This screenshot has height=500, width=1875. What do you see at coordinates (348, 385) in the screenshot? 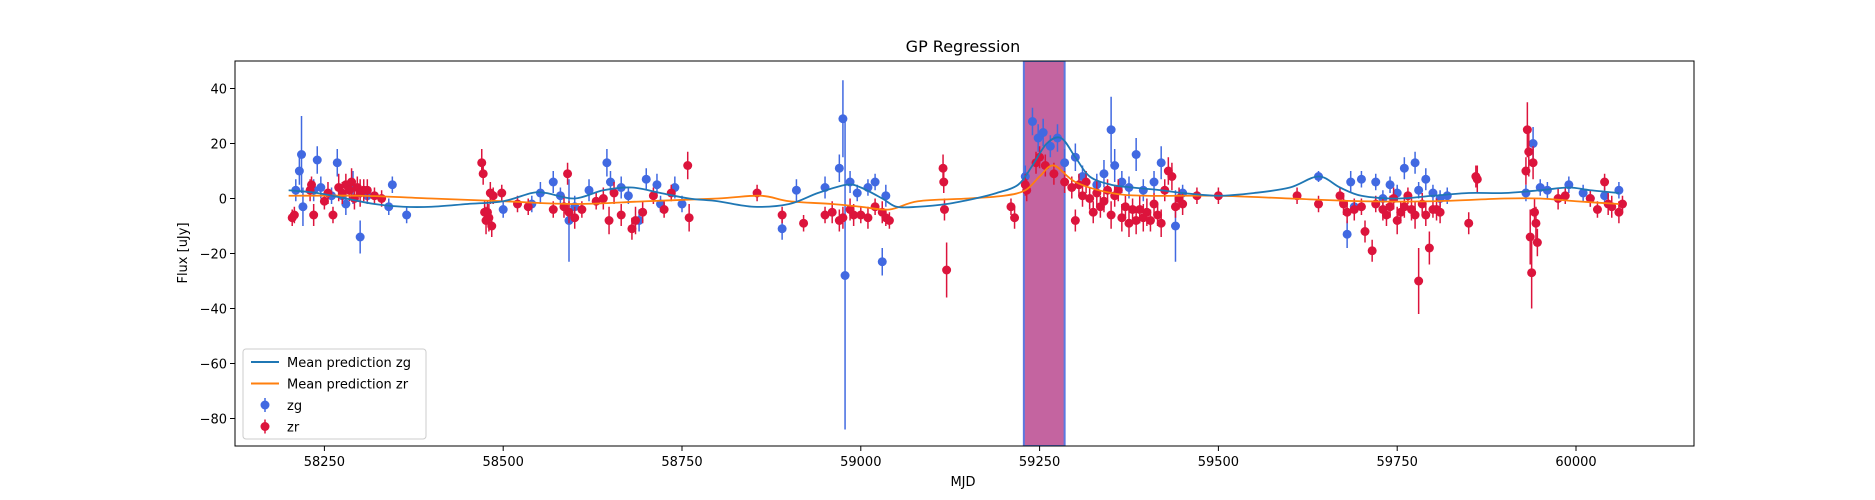
I see `legend-label: Mean prediction zr` at bounding box center [348, 385].